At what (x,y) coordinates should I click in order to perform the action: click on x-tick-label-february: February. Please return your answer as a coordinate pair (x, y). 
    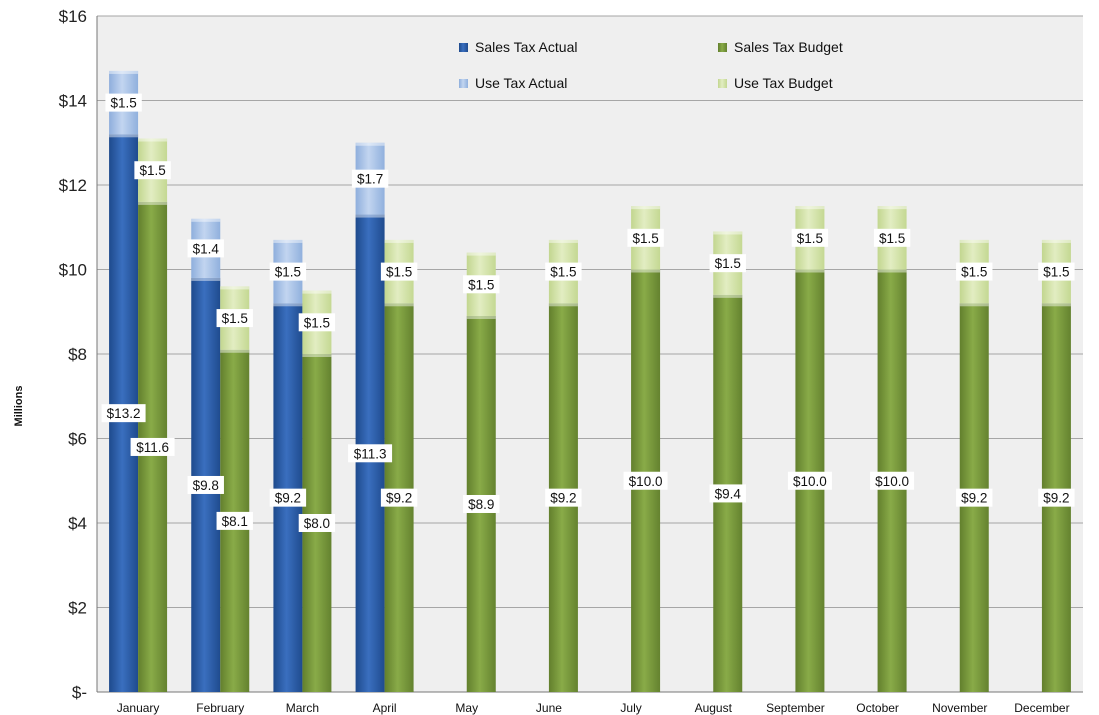
    Looking at the image, I should click on (220, 708).